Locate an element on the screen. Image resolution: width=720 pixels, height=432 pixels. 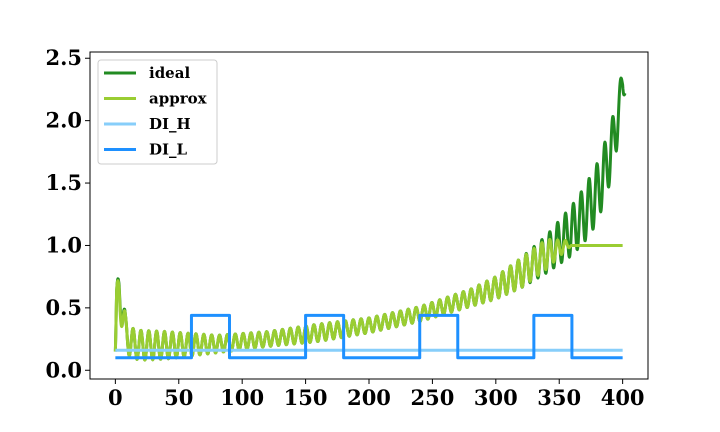
x-tick-label: 50 is located at coordinates (178, 397).